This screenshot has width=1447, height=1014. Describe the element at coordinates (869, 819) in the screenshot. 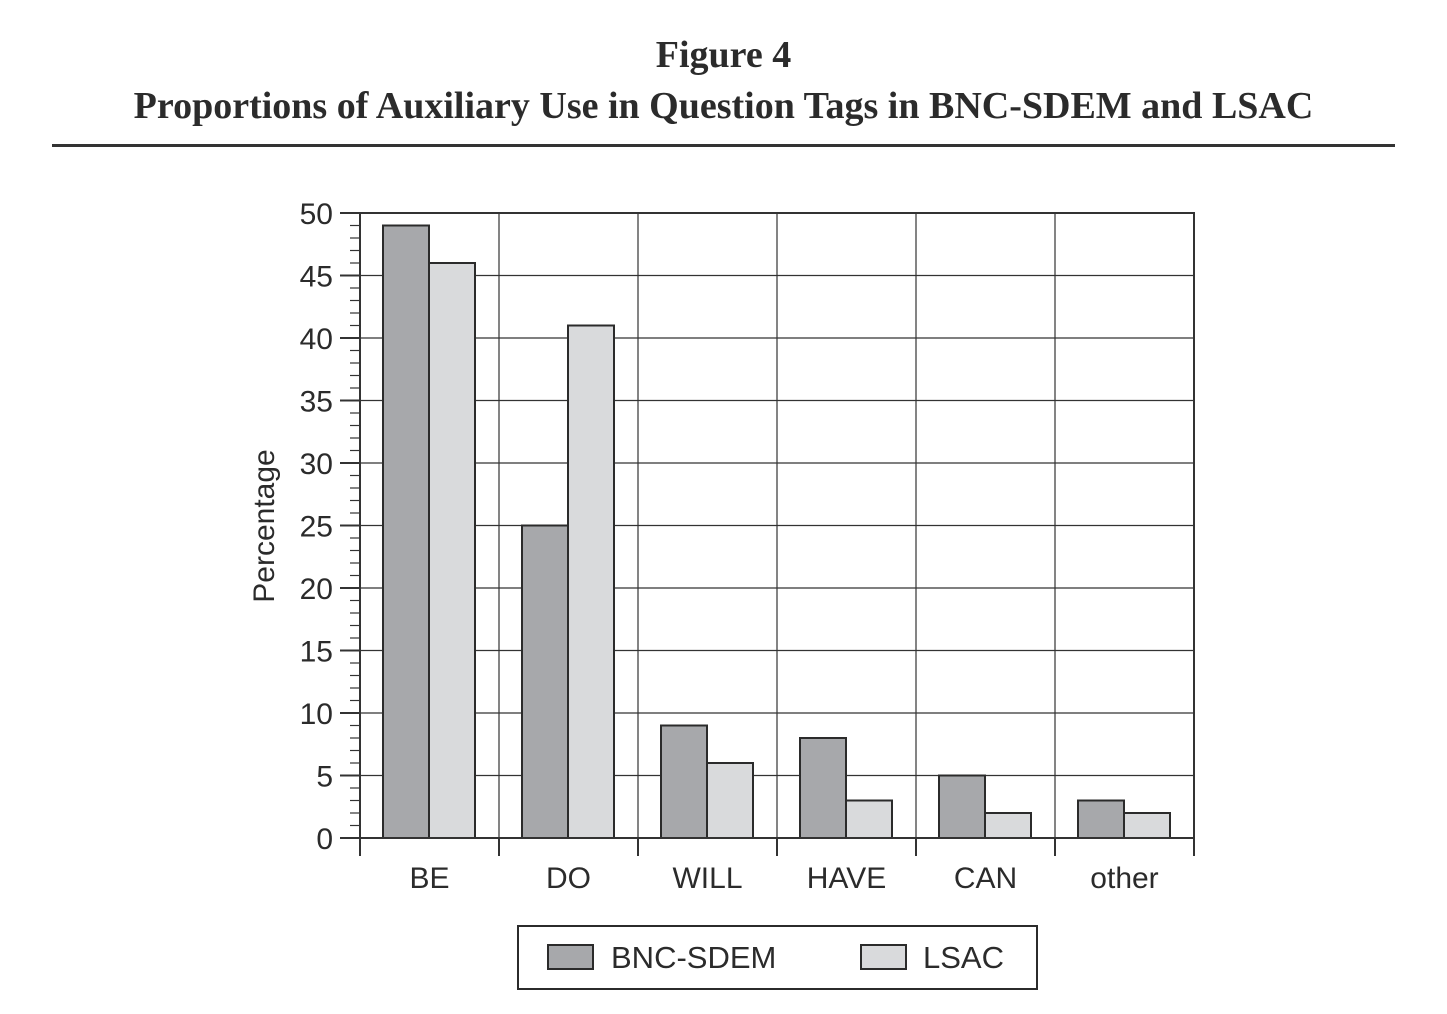

I see `bar-lsac-have` at that location.